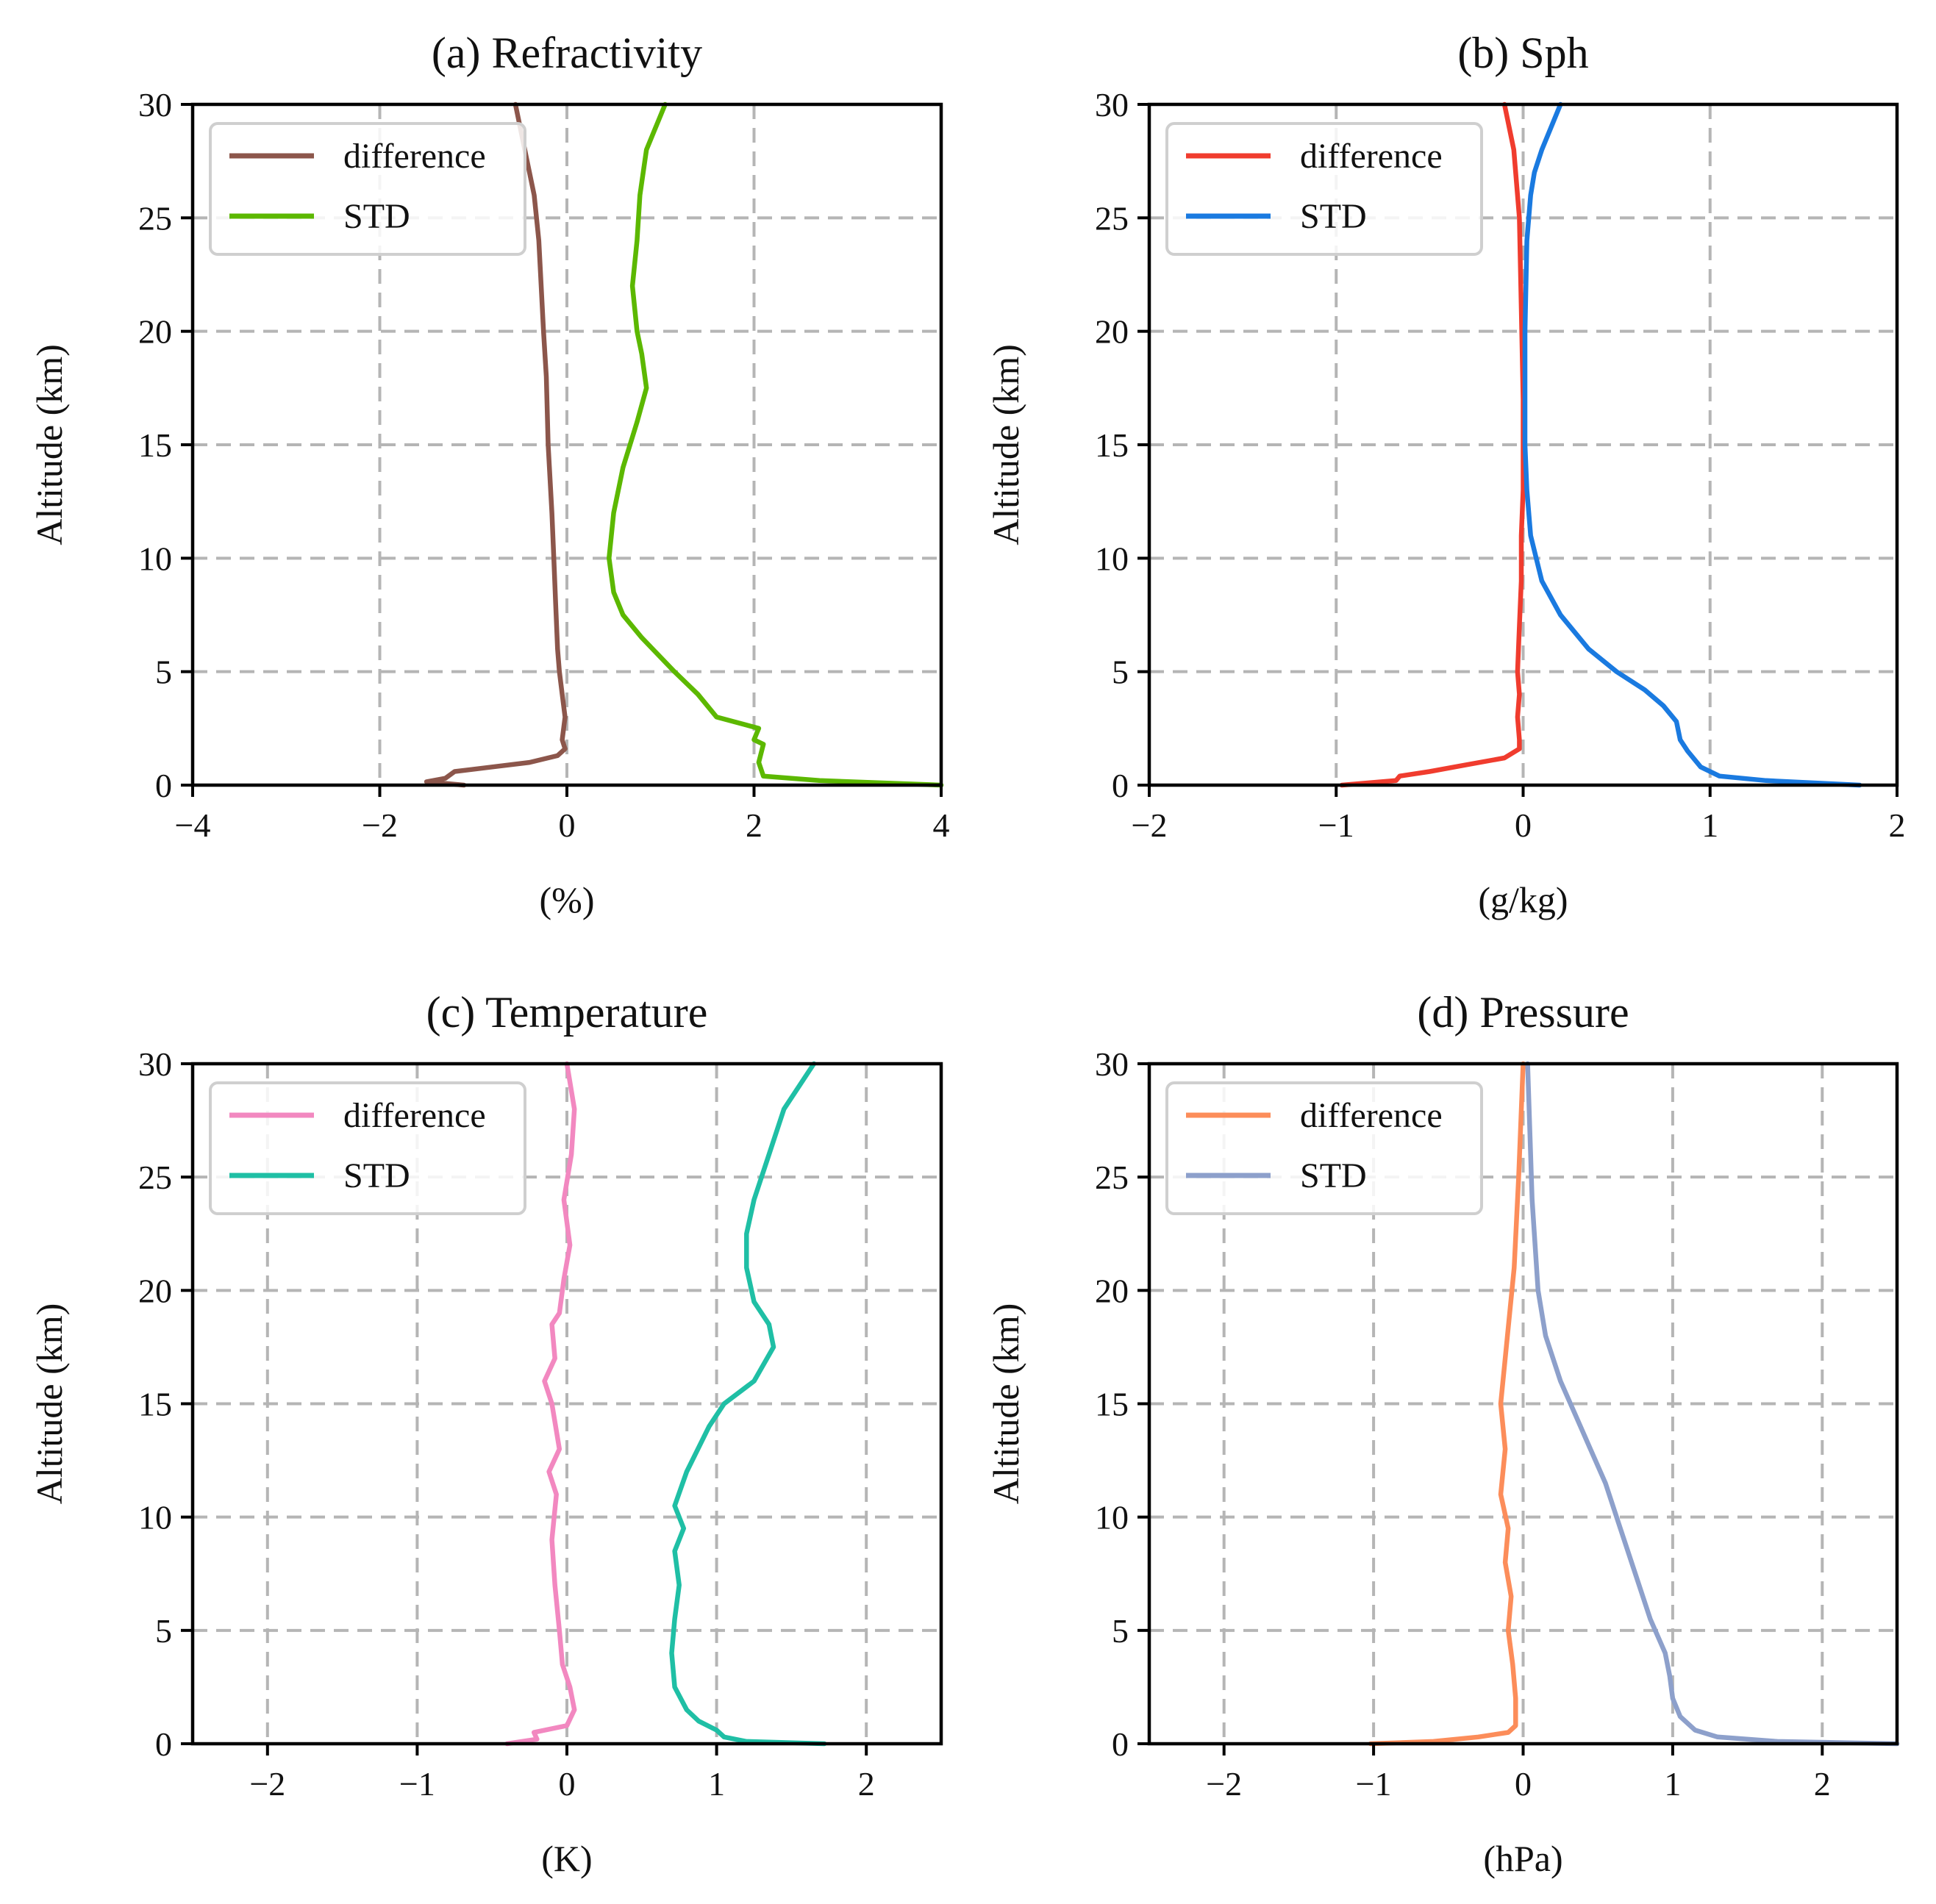 Image resolution: width=1936 pixels, height=1904 pixels. Describe the element at coordinates (566, 1859) in the screenshot. I see `x-axis-label: (K)` at that location.